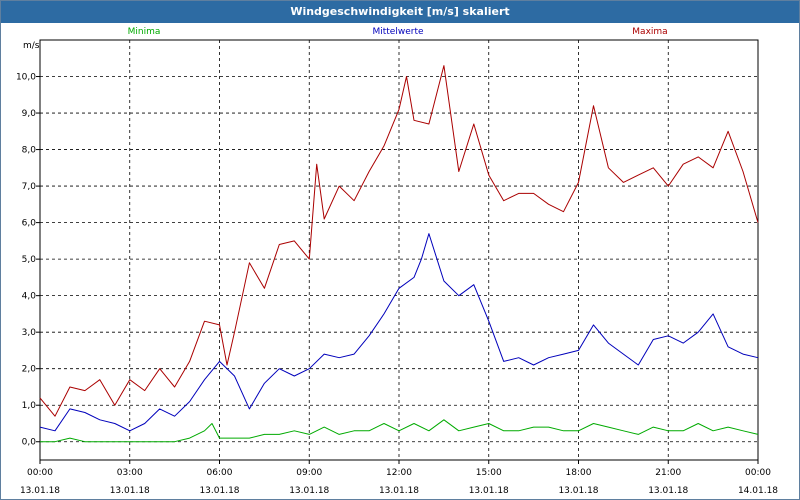 The width and height of the screenshot is (800, 500). Describe the element at coordinates (400, 12) in the screenshot. I see `window-title: Windgeschwindigkeit [m/s] skaliert` at that location.